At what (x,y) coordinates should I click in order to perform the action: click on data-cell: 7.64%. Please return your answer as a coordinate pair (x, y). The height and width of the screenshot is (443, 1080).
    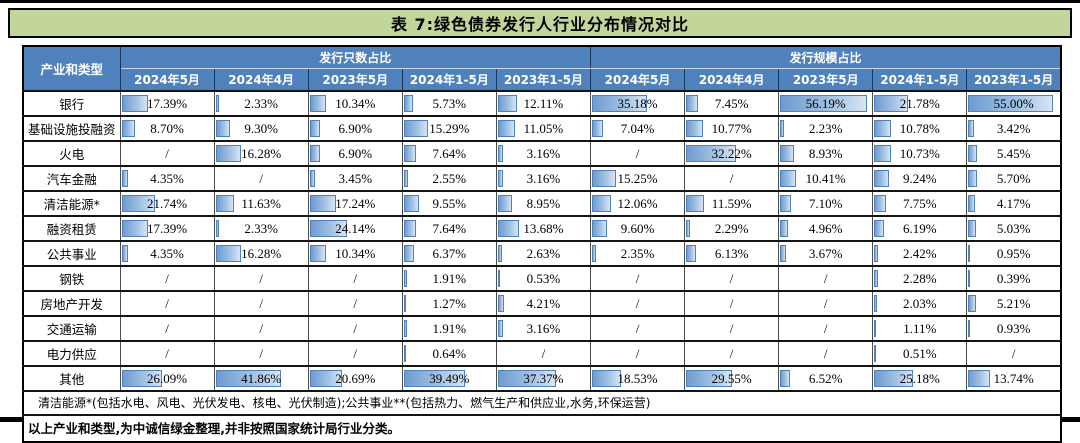
    Looking at the image, I should click on (449, 153).